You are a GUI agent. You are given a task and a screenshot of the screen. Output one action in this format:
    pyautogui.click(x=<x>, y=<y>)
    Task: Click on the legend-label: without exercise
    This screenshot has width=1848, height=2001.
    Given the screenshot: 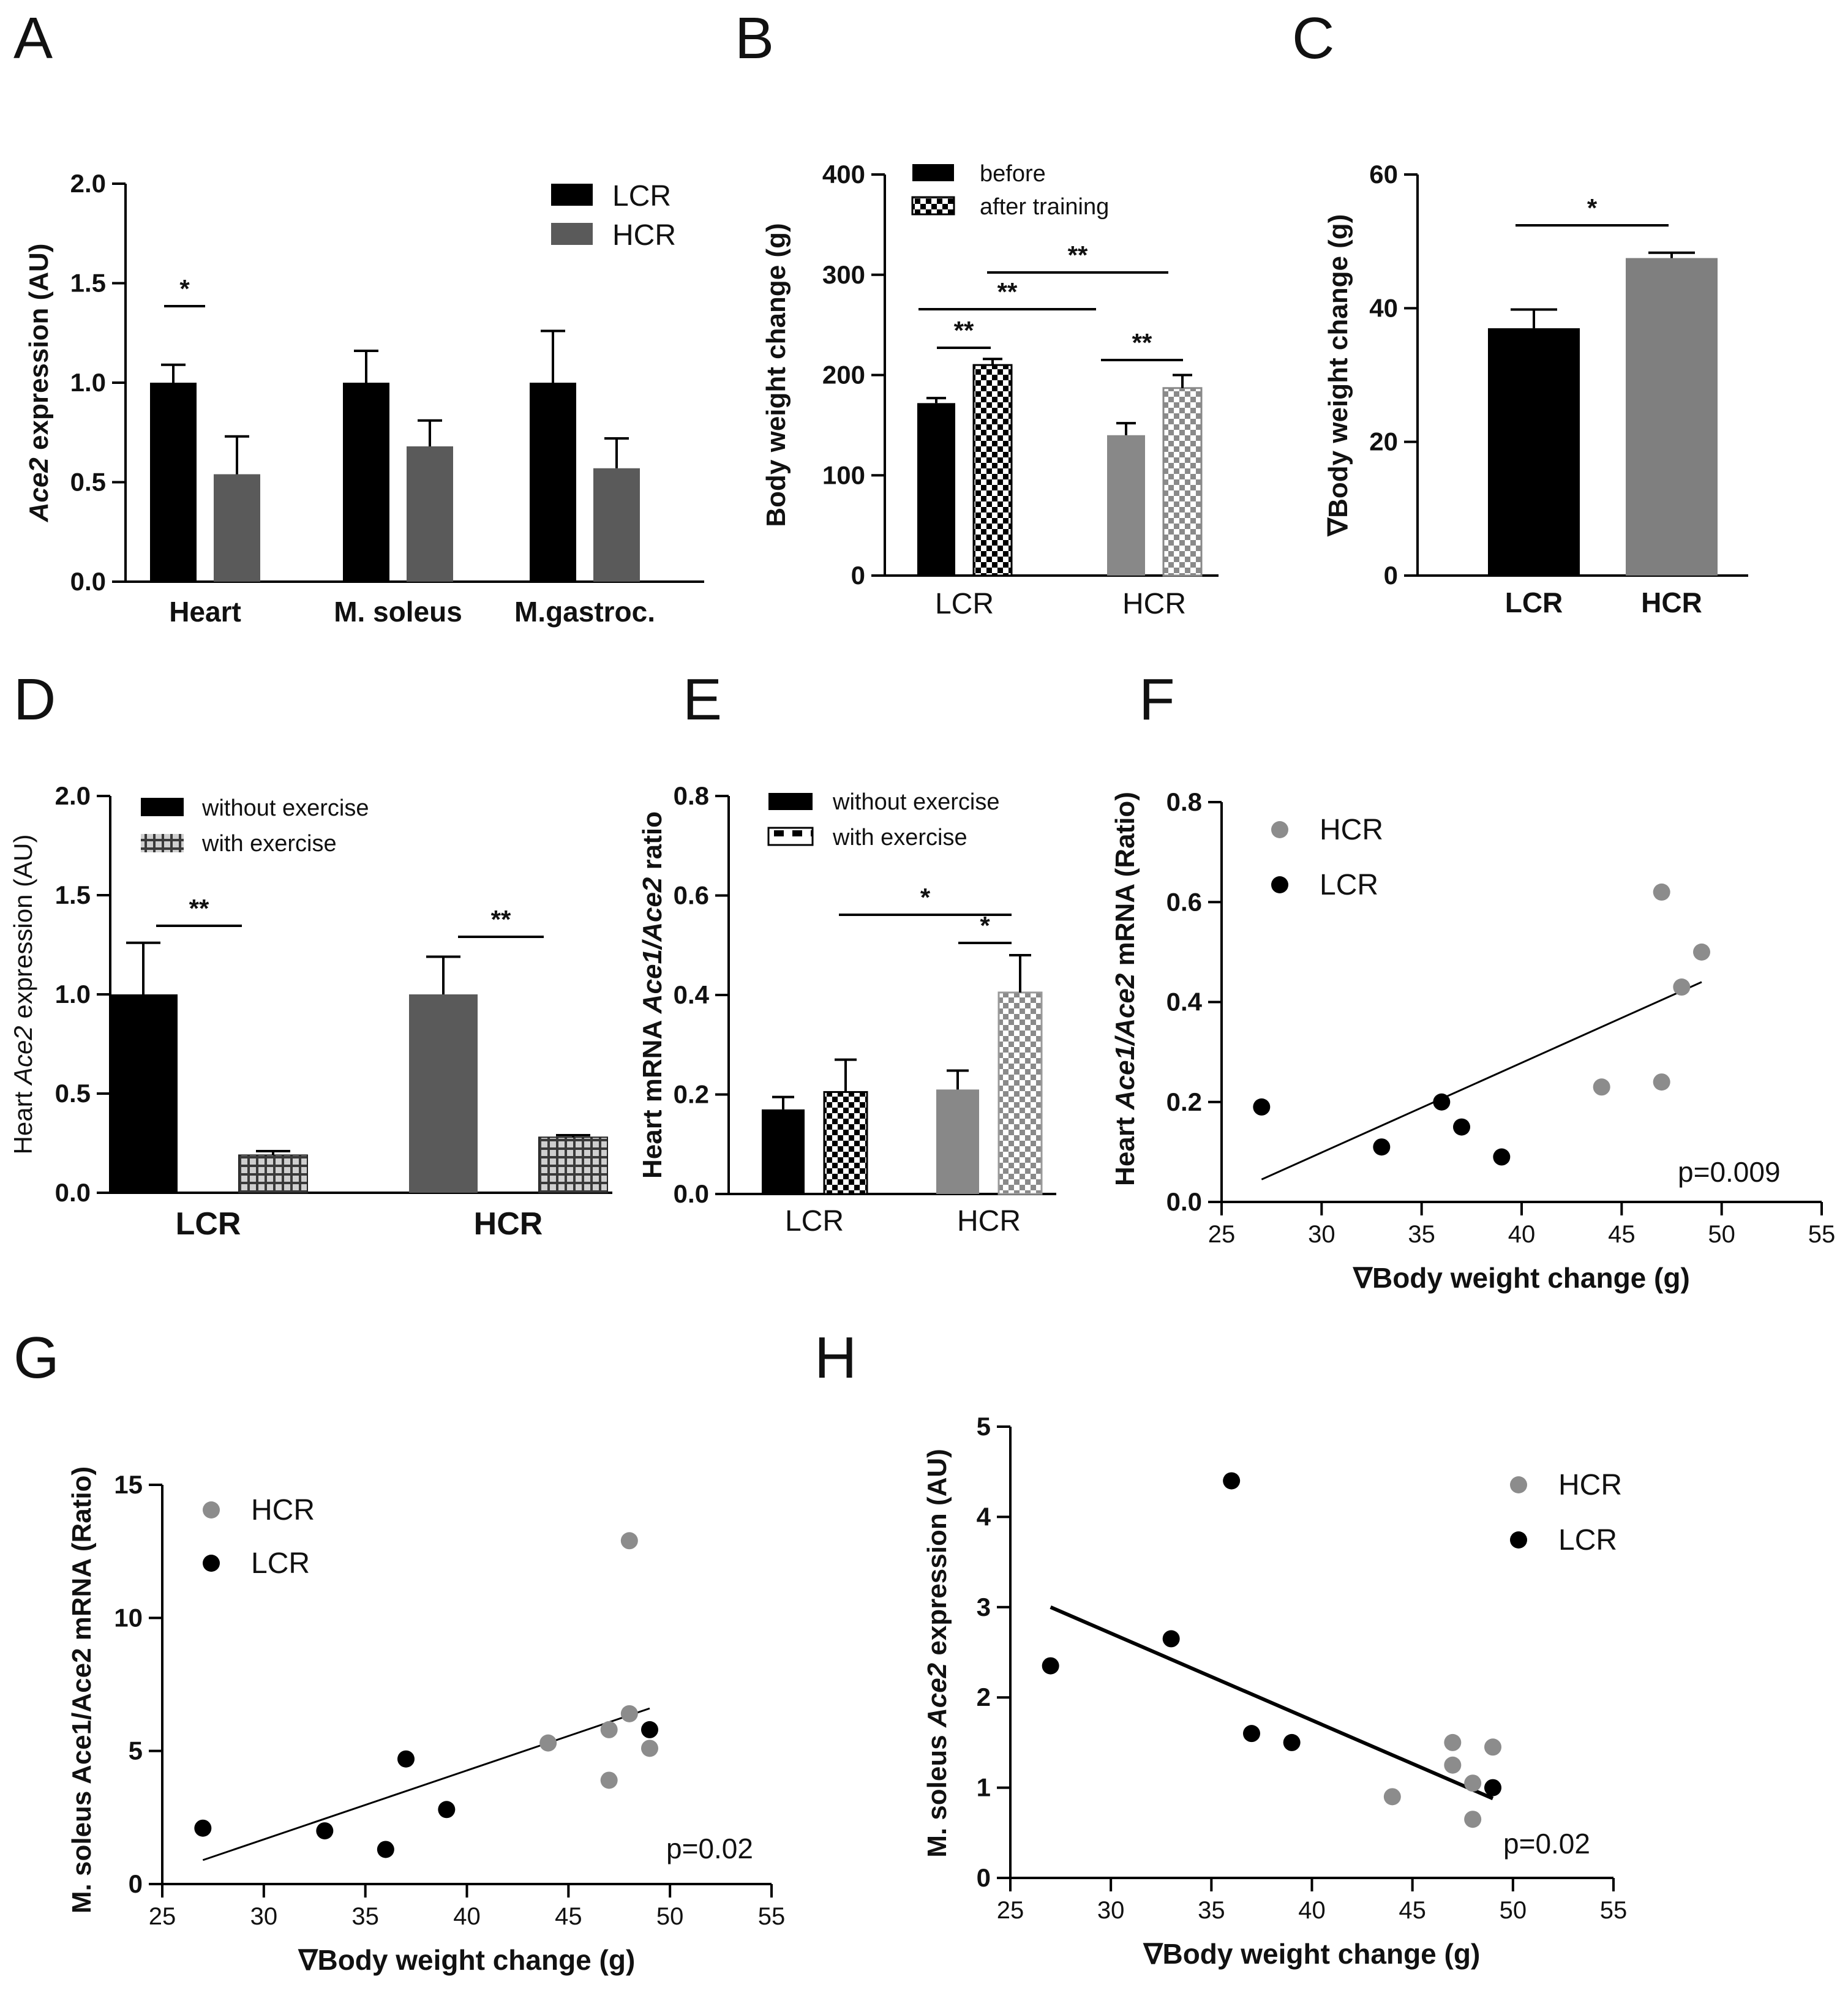 What is the action you would take?
    pyautogui.click(x=285, y=808)
    